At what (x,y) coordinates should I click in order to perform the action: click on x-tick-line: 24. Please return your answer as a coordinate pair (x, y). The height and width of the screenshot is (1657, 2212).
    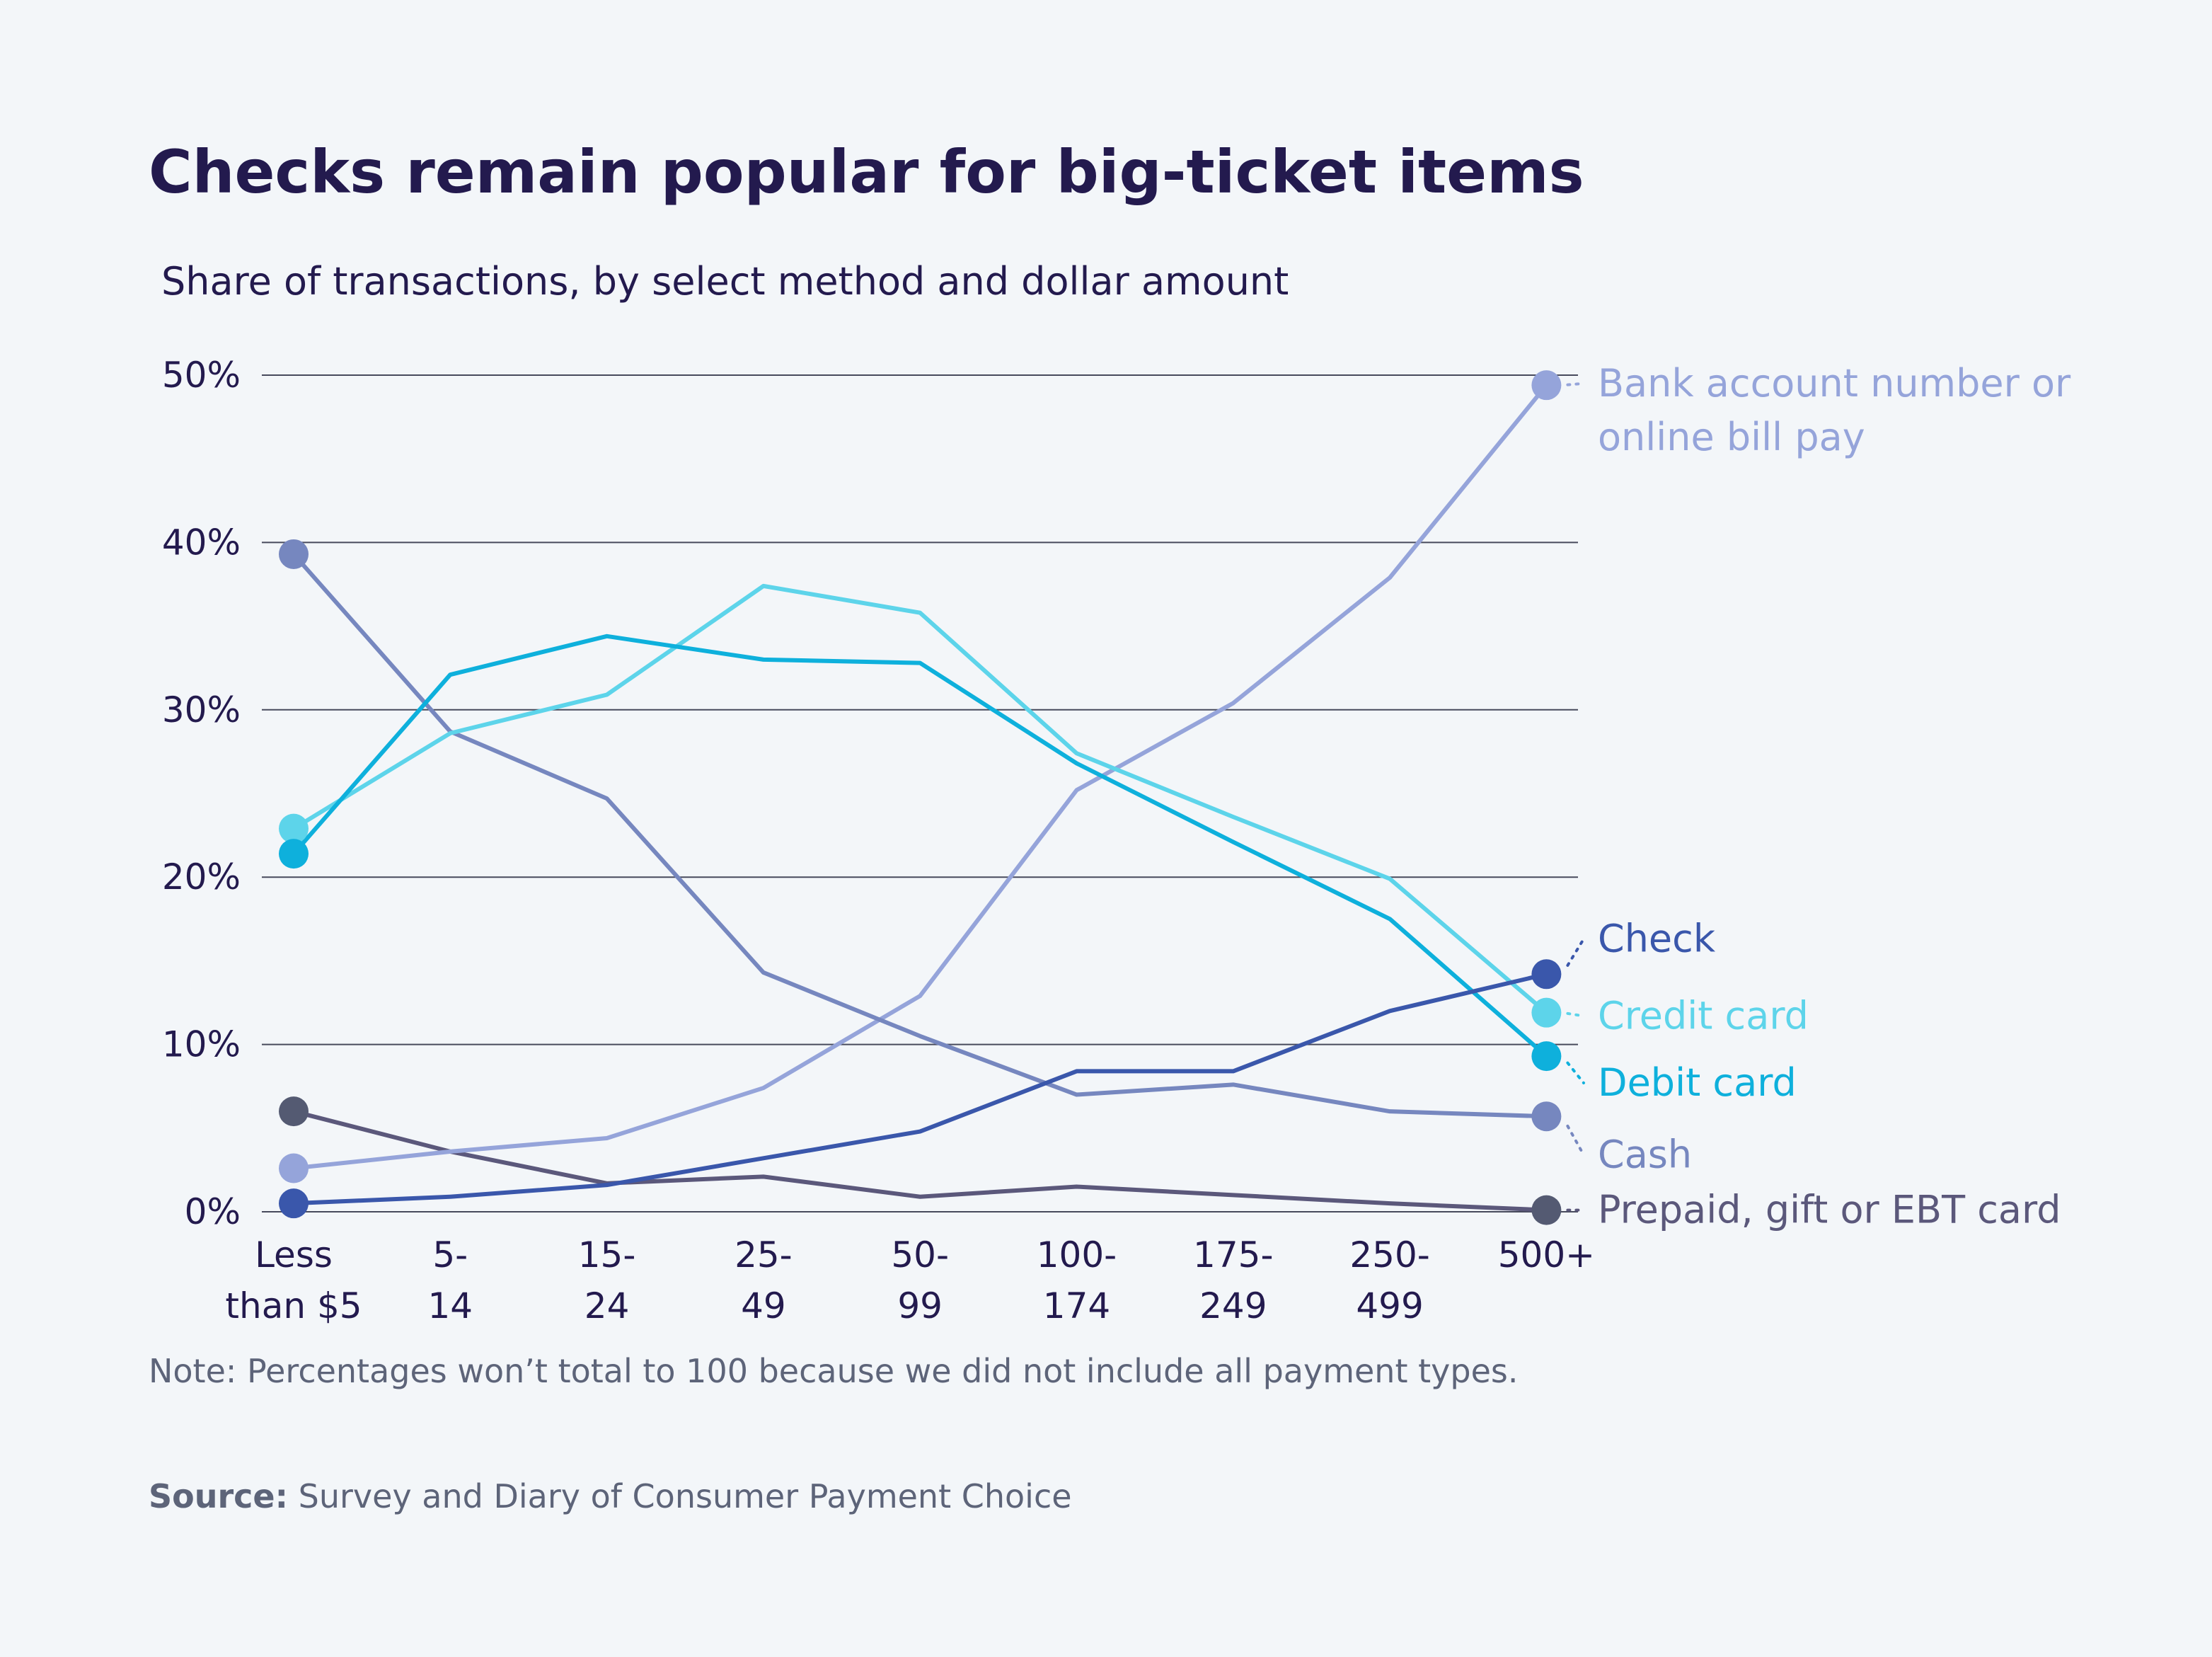
    Looking at the image, I should click on (607, 1306).